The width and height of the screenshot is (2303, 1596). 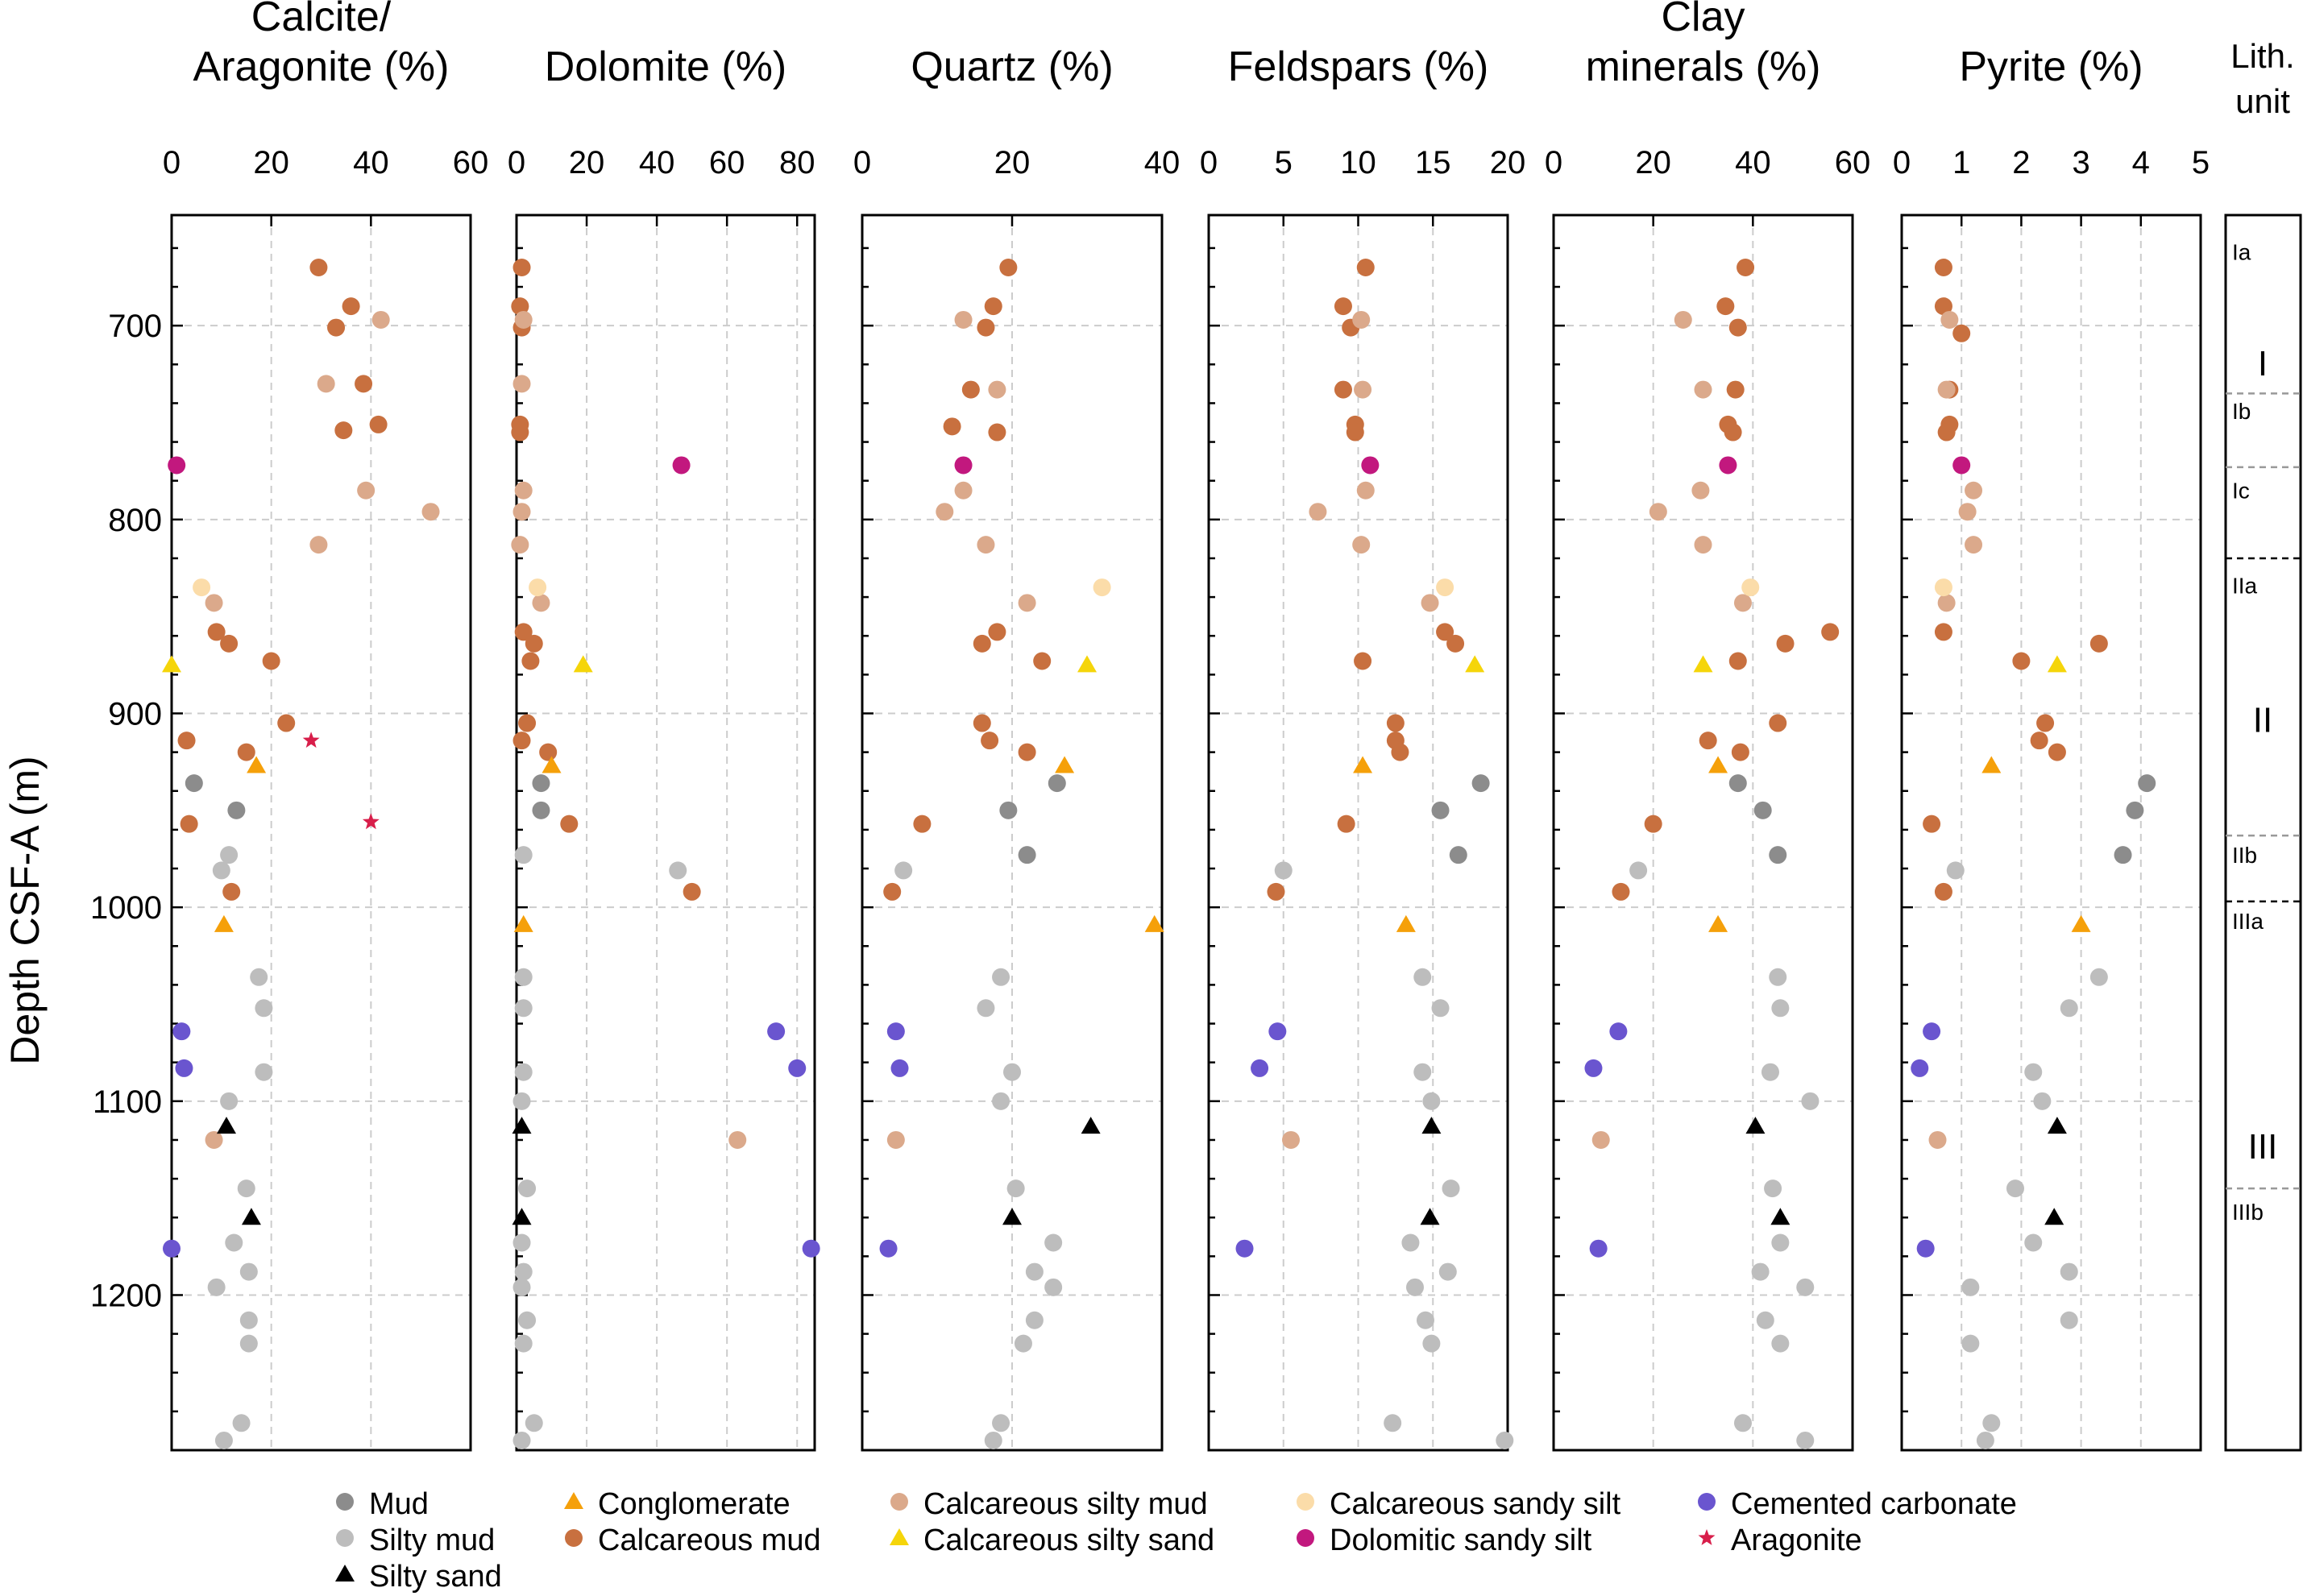 I want to click on y-tick-label: 700, so click(x=135, y=326).